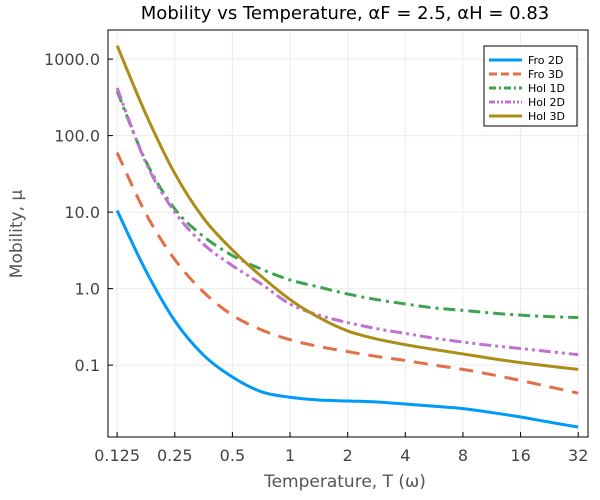  I want to click on x-tick-label: 8, so click(463, 455).